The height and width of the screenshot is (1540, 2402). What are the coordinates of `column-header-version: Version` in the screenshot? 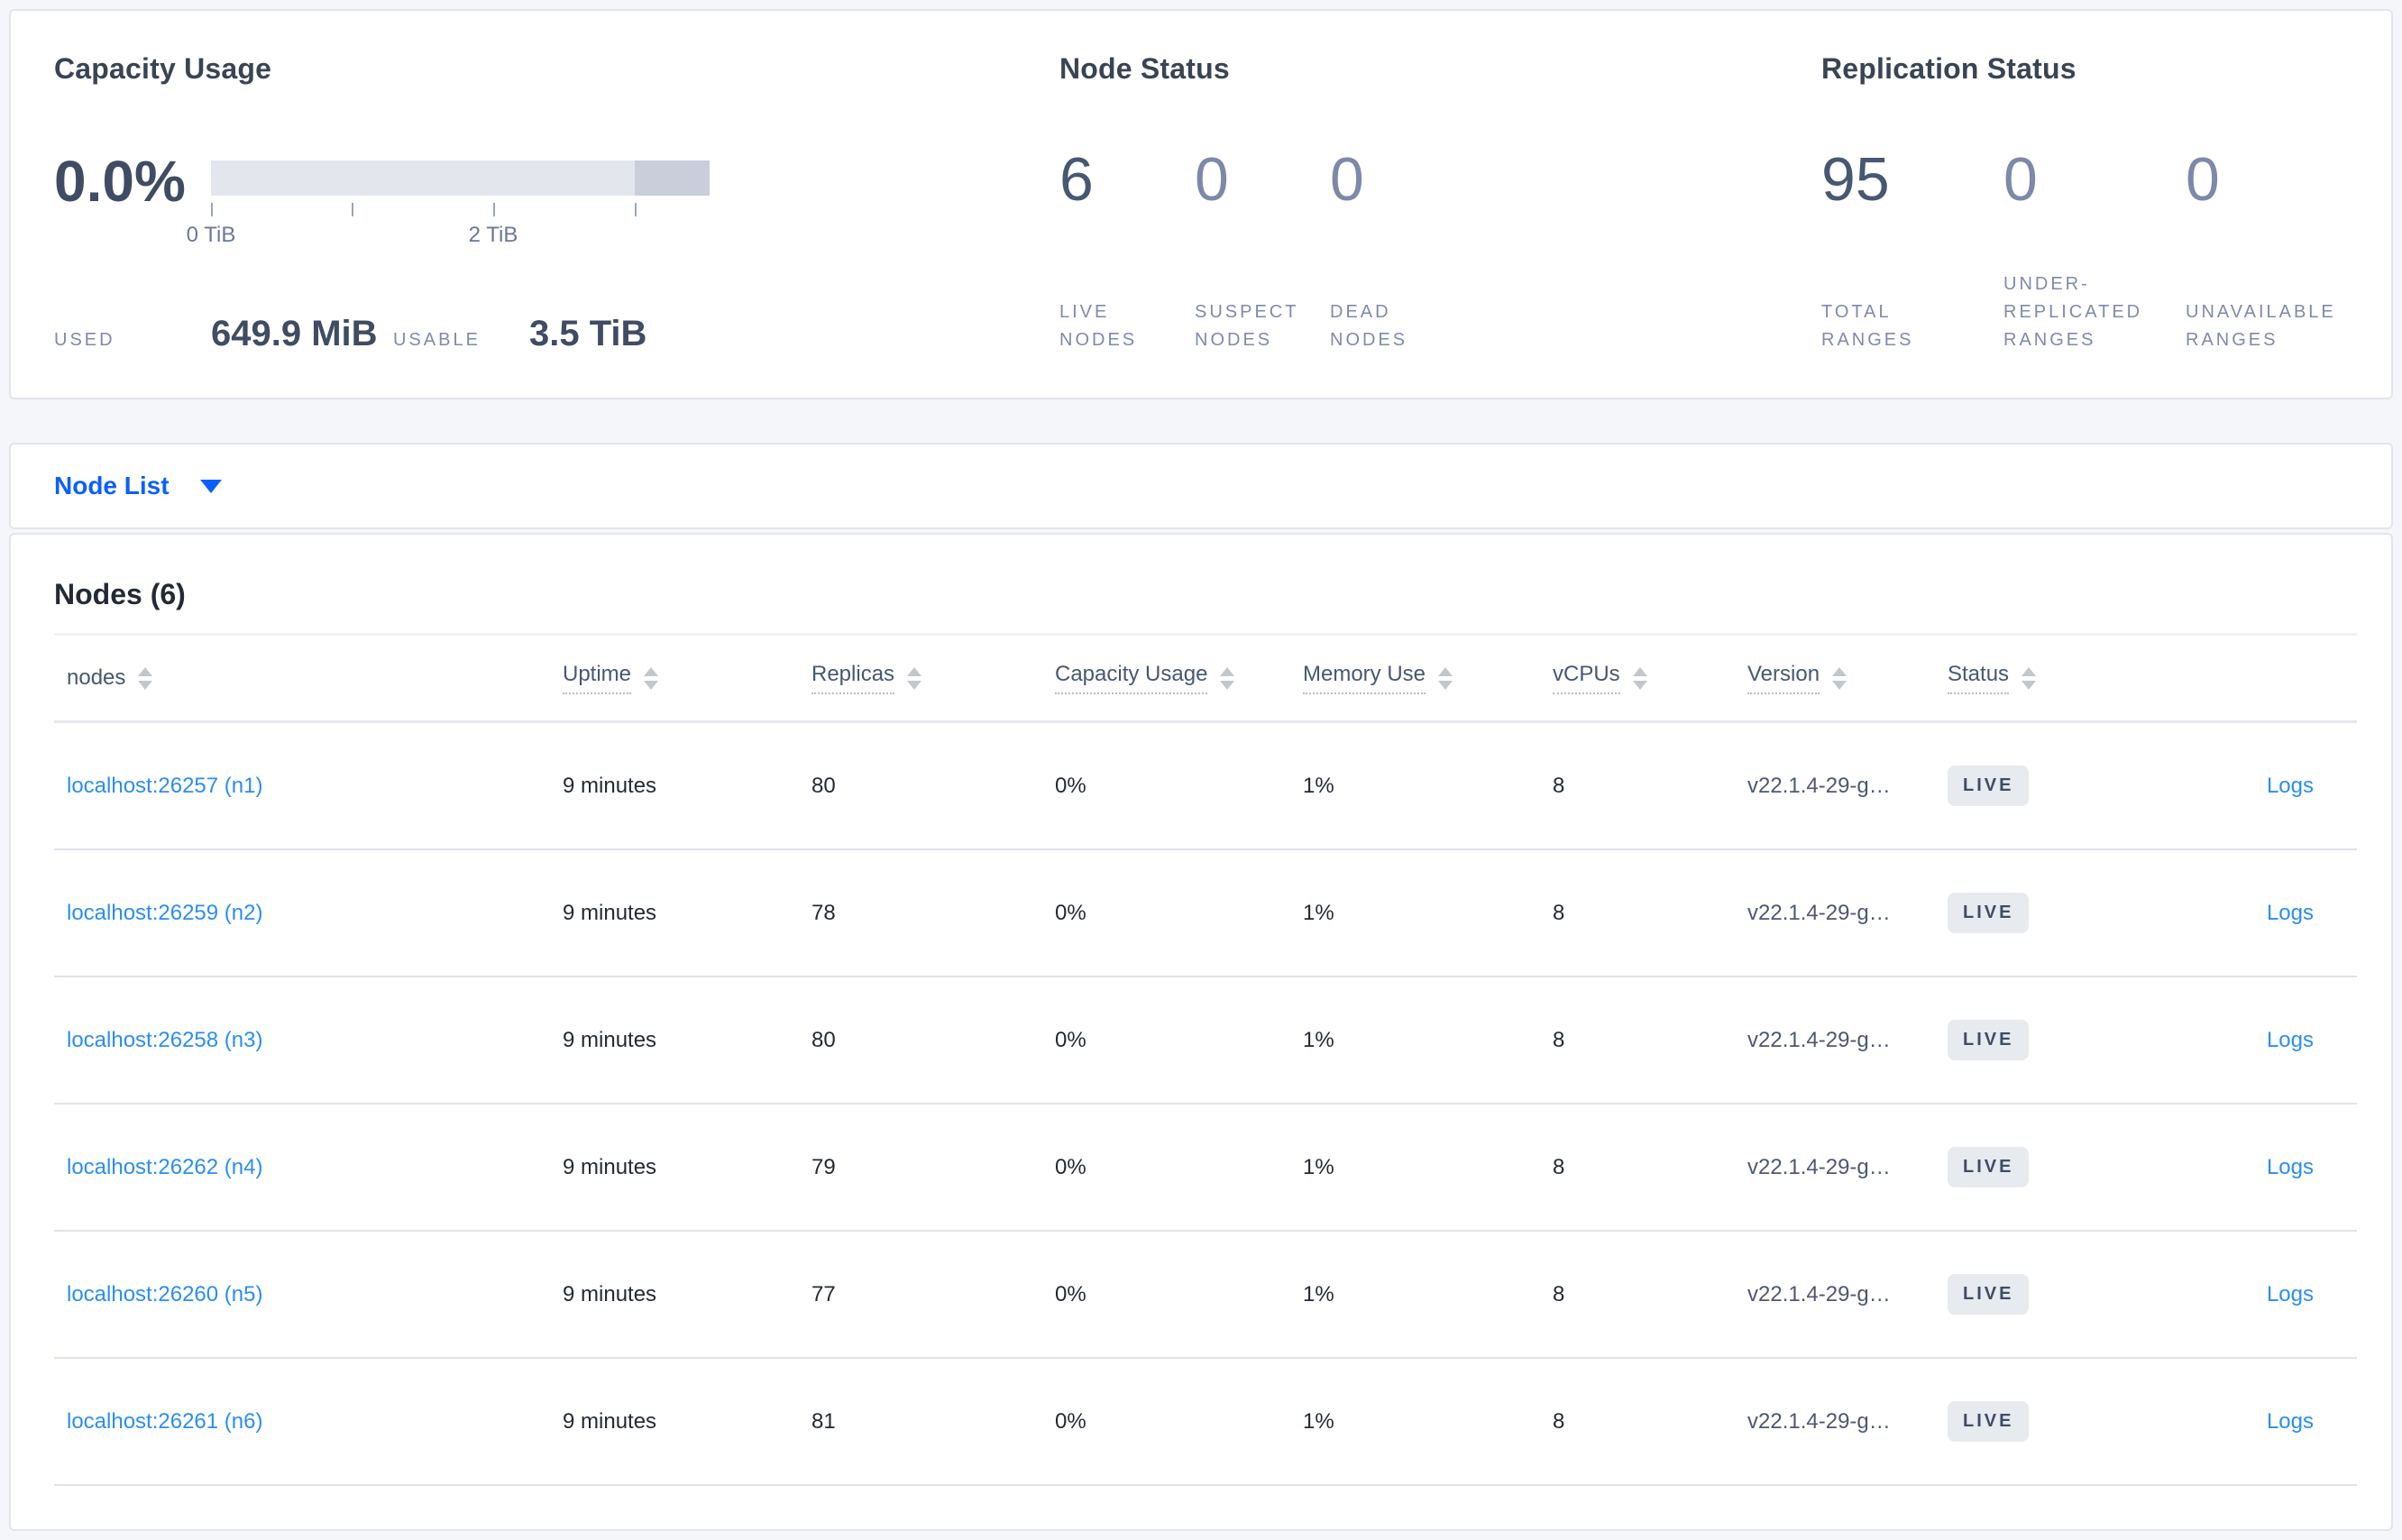 It's located at (1835, 678).